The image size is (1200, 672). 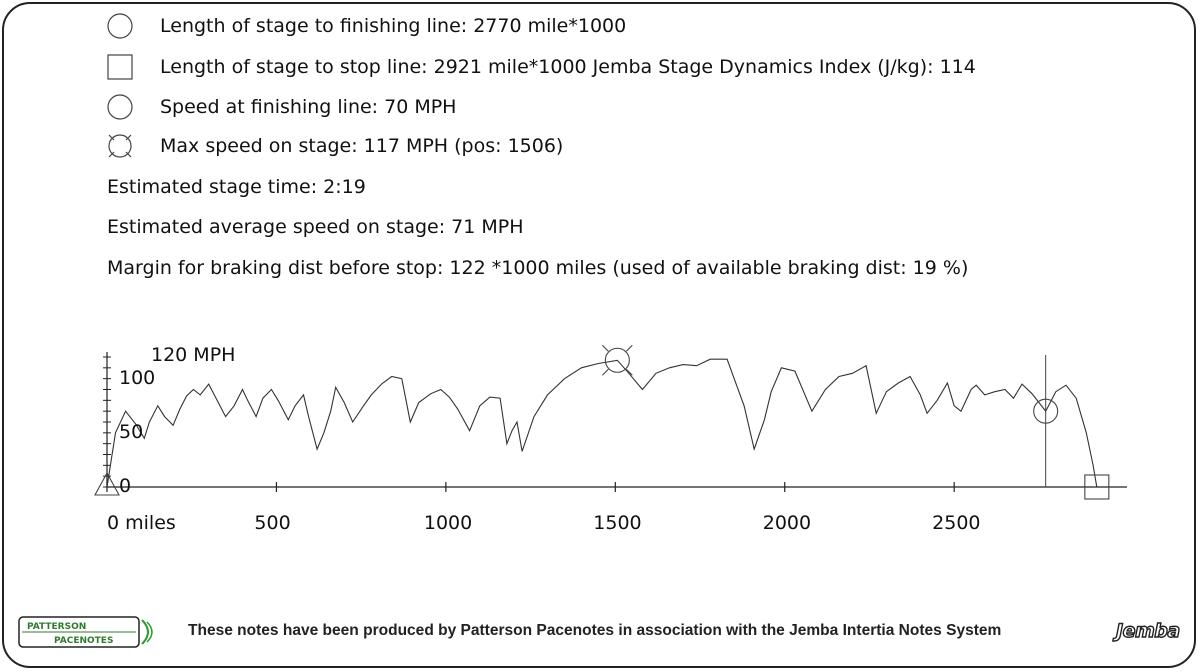 What do you see at coordinates (308, 107) in the screenshot?
I see `finish-speed-text: Speed at finishing line: 70 MPH` at bounding box center [308, 107].